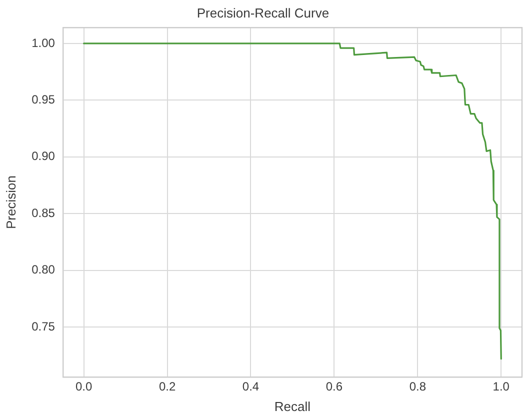  Describe the element at coordinates (10, 203) in the screenshot. I see `y-axis-title: Precision` at that location.